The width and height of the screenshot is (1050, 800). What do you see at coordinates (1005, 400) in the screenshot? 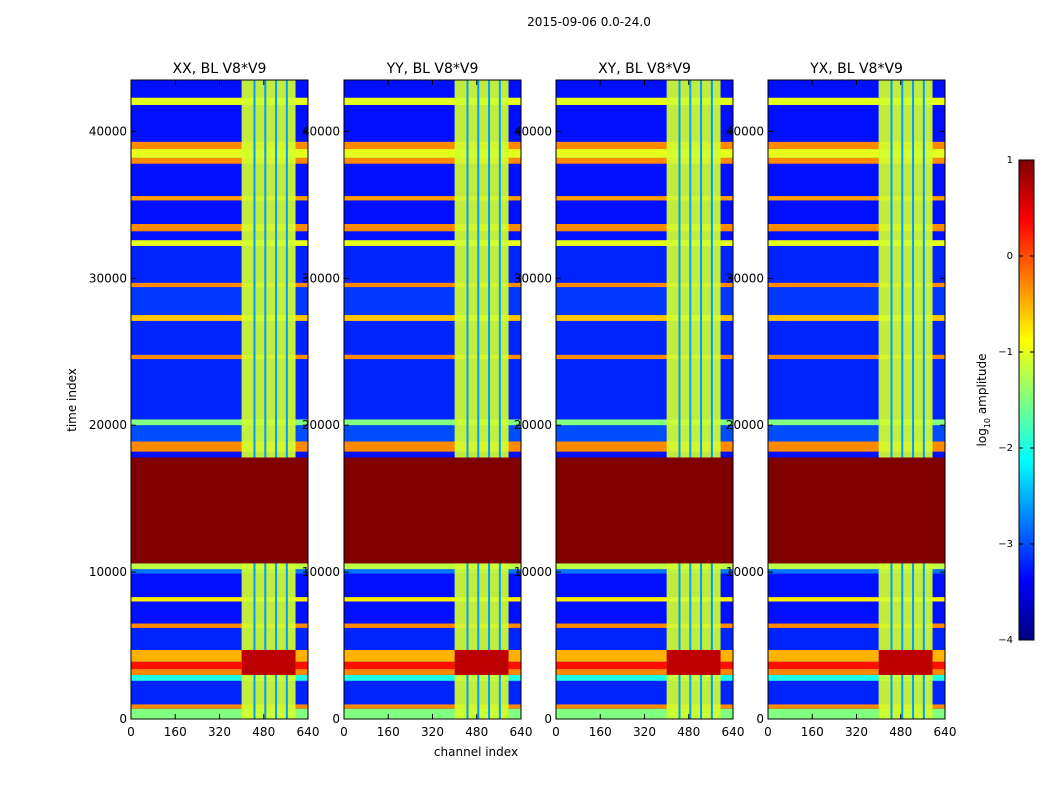
I see `colorbar: 1 0 −1 −2 −3 −4 log10 amplitude` at bounding box center [1005, 400].